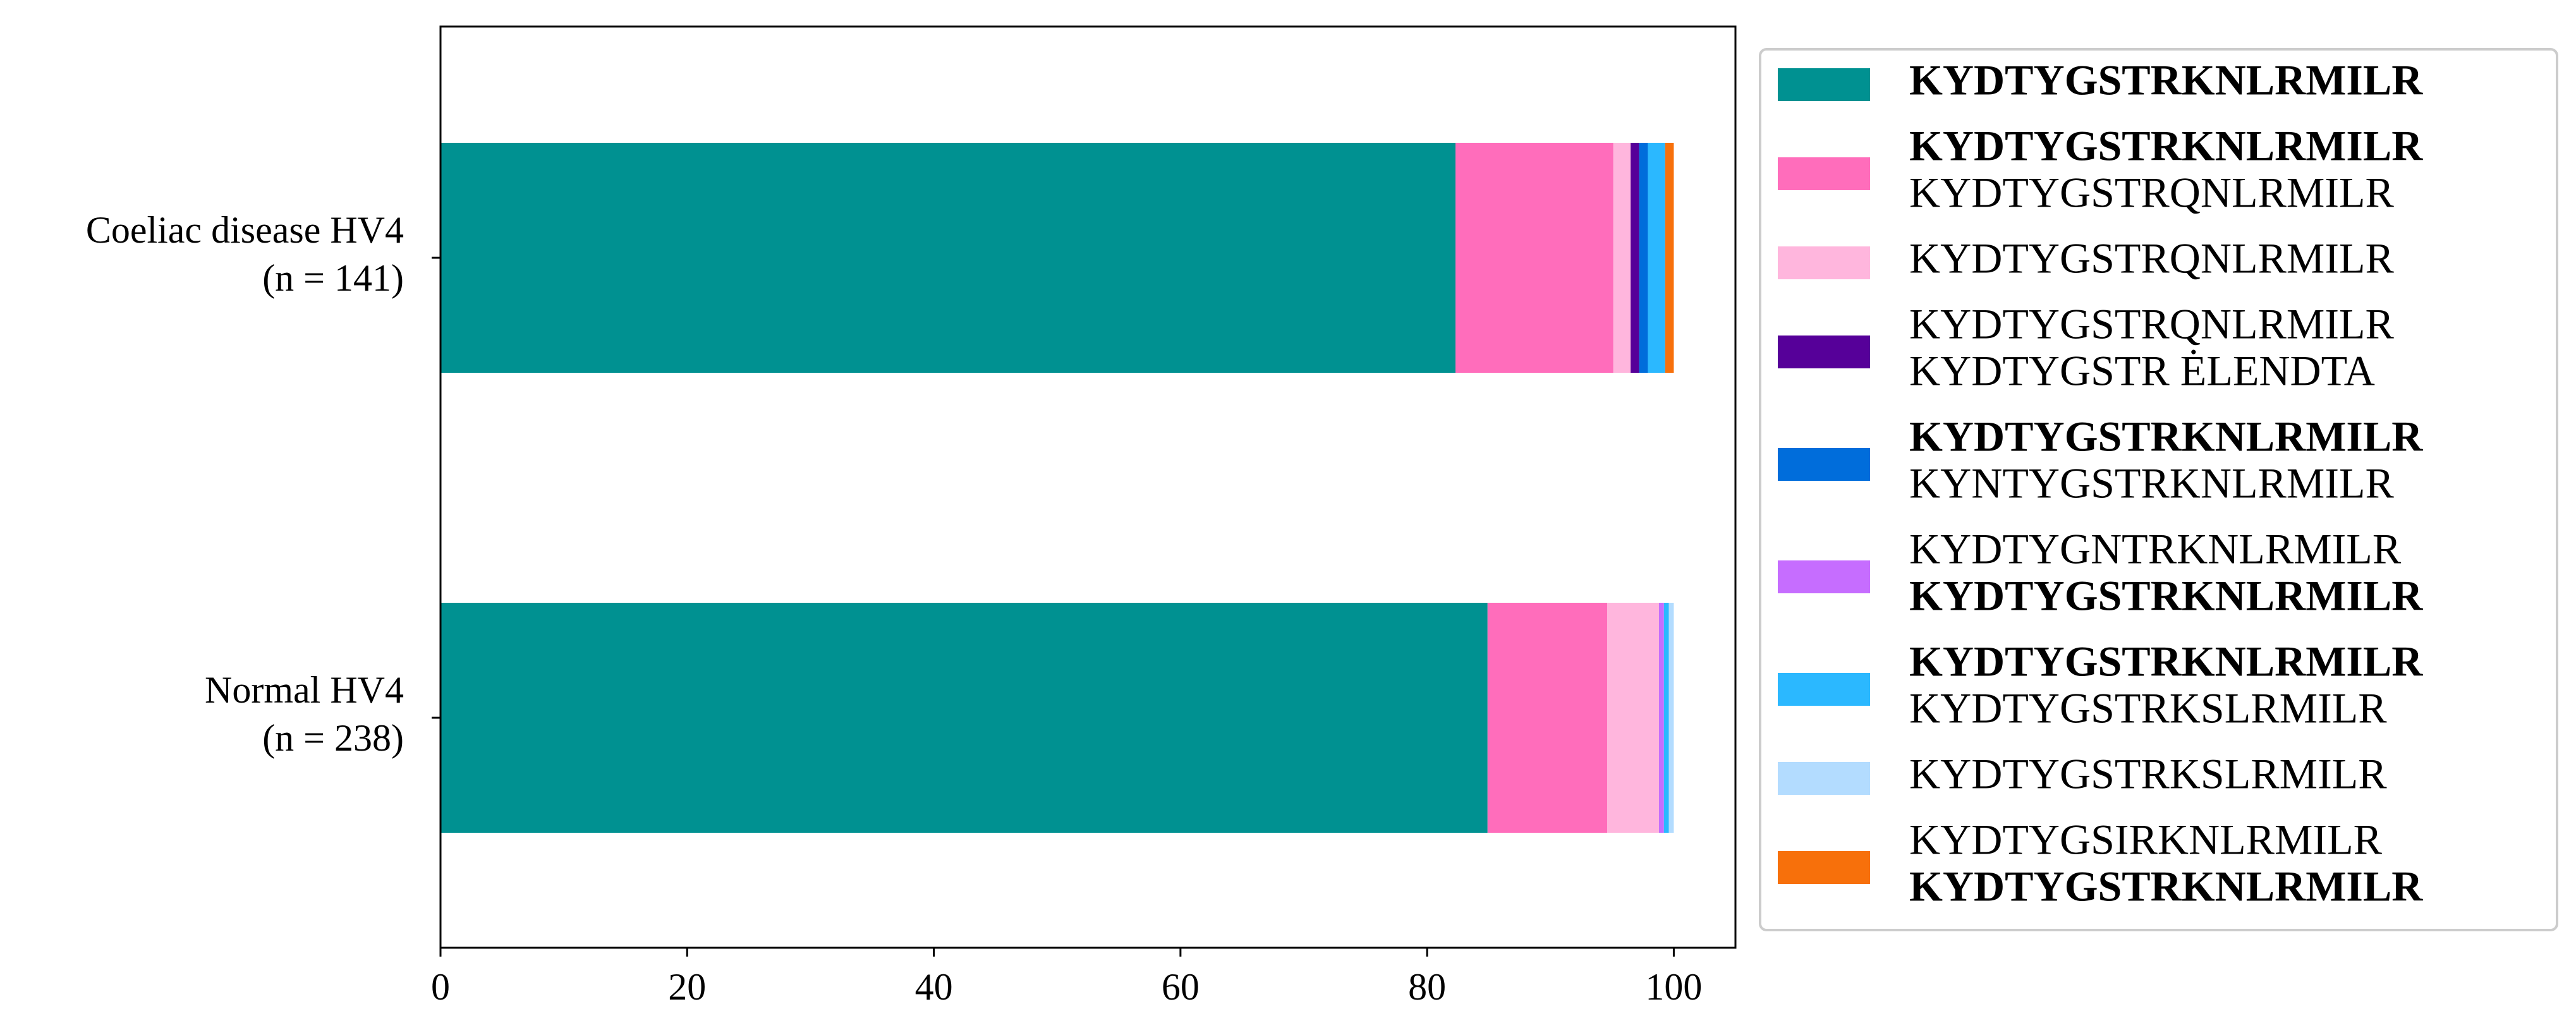  What do you see at coordinates (333, 738) in the screenshot?
I see `y-tick-label: (n = 238)` at bounding box center [333, 738].